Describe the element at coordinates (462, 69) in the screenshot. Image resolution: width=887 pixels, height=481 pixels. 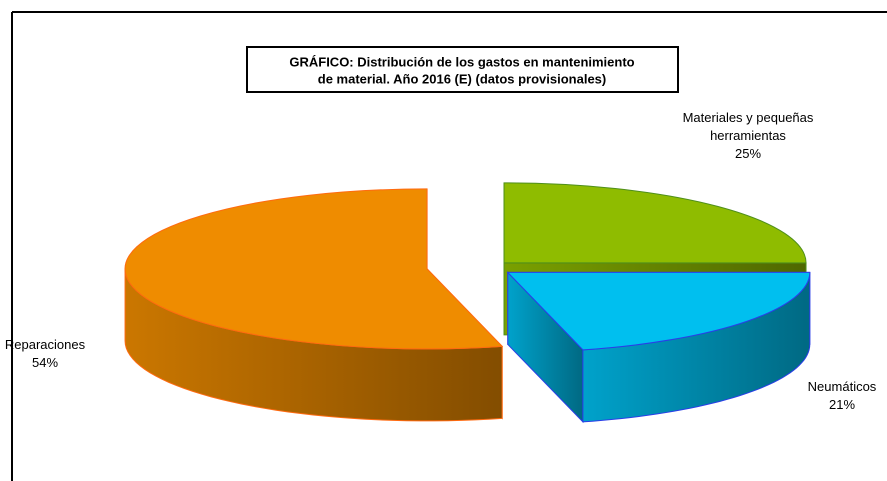
I see `title-box` at that location.